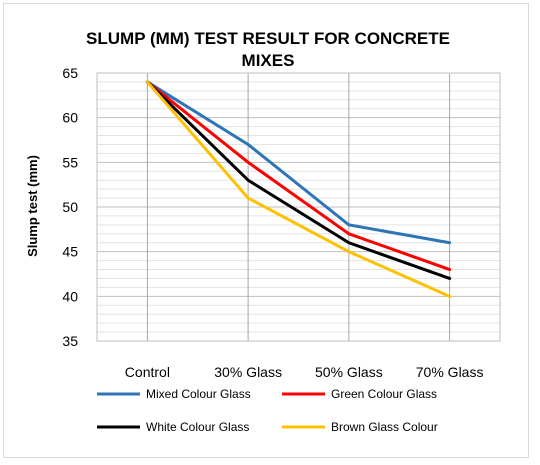 Image resolution: width=540 pixels, height=465 pixels. Describe the element at coordinates (32, 206) in the screenshot. I see `y-axis-label: Slump test (mm)` at that location.